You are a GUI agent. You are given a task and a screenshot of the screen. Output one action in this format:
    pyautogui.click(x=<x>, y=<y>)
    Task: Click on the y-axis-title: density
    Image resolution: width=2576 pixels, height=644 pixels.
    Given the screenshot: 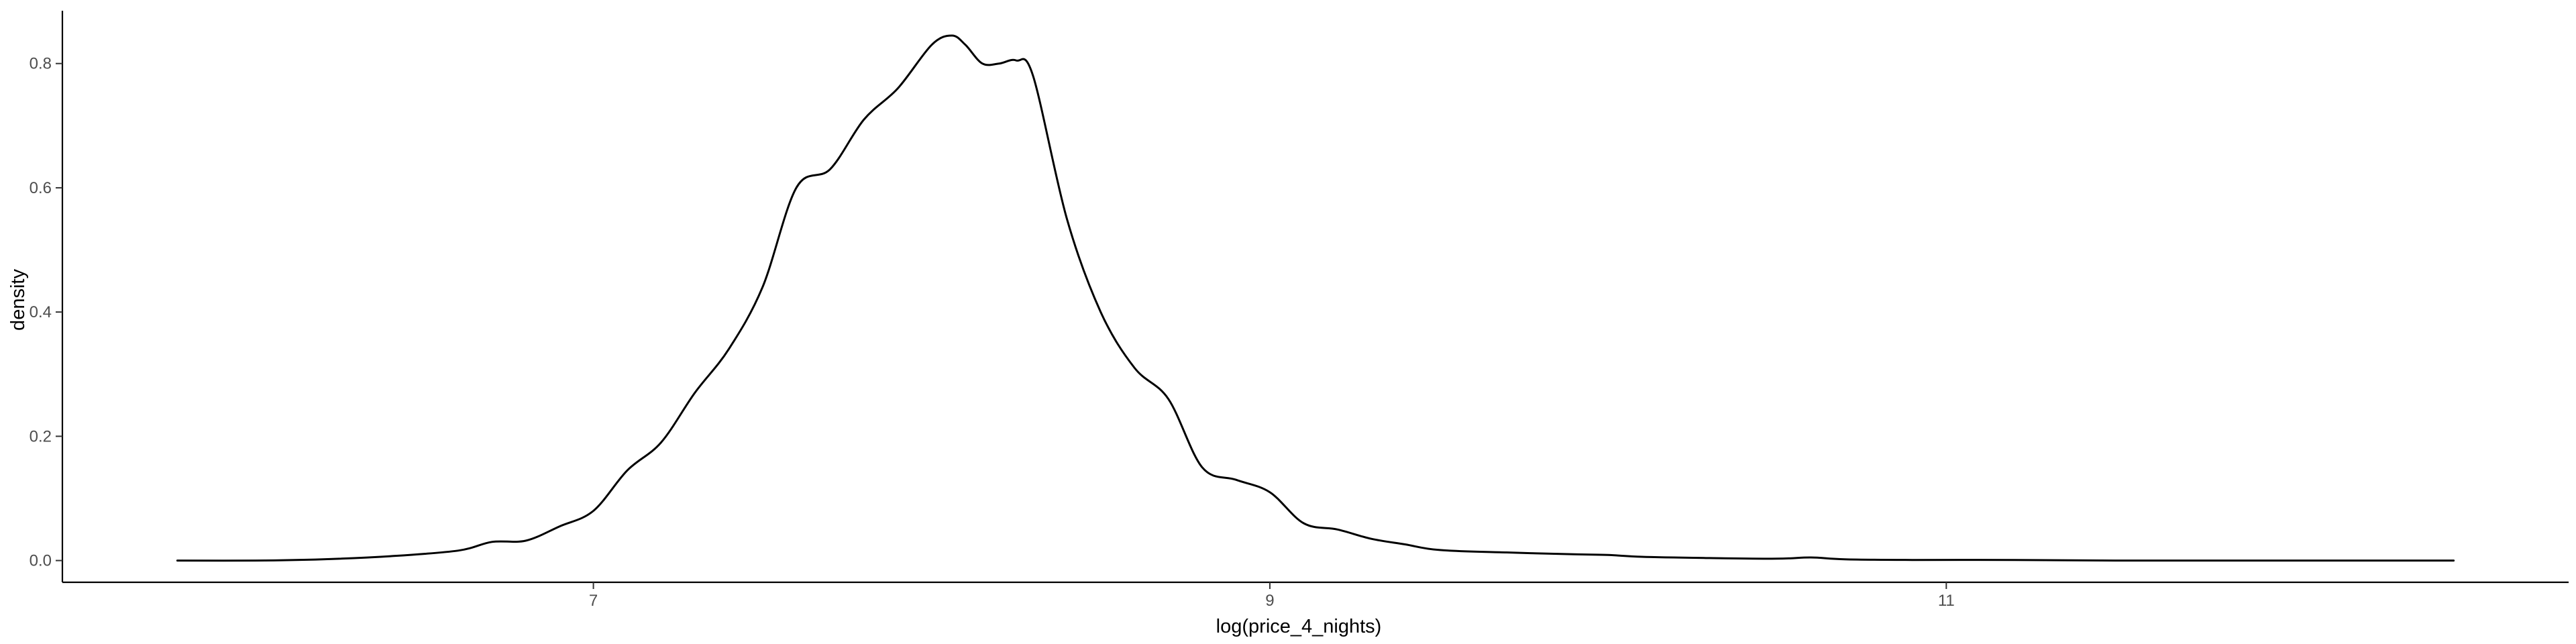 What is the action you would take?
    pyautogui.click(x=18, y=300)
    